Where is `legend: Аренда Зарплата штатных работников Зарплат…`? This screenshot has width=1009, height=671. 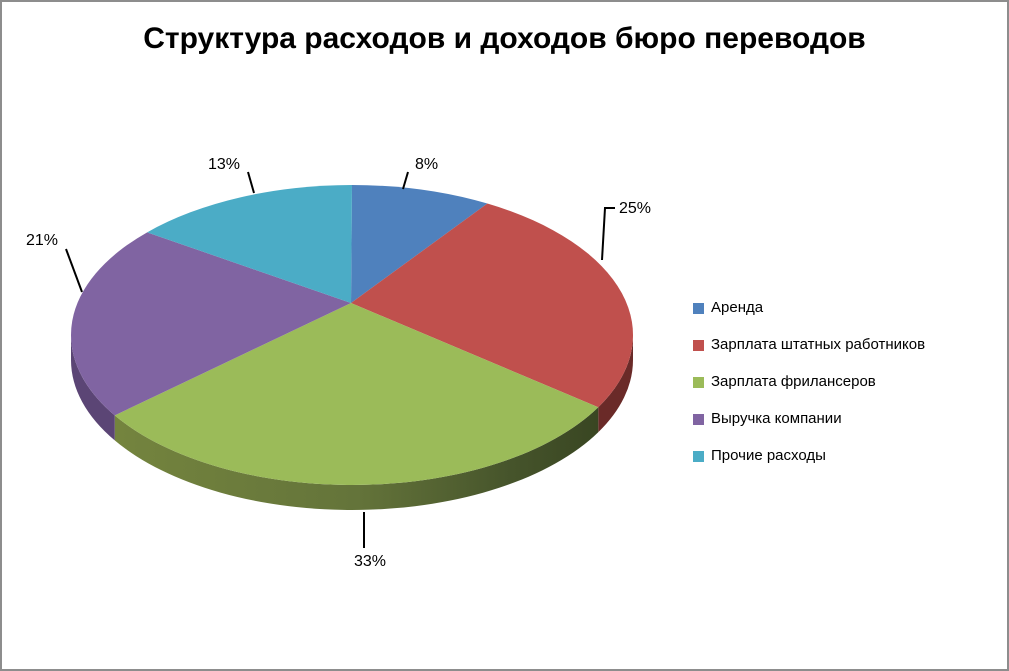 legend: Аренда Зарплата штатных работников Зарплат… is located at coordinates (809, 392).